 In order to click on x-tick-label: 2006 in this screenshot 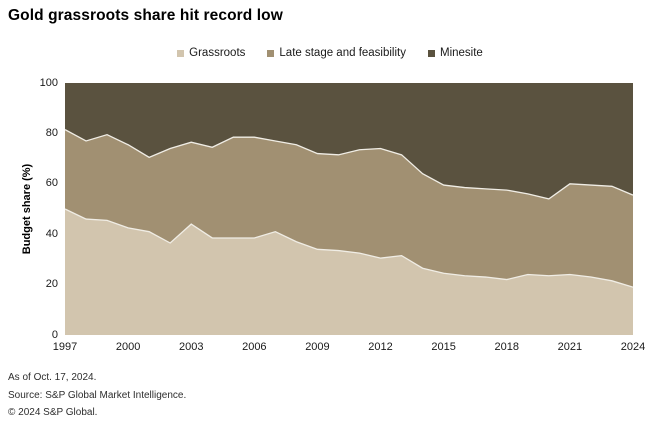, I will do `click(254, 347)`.